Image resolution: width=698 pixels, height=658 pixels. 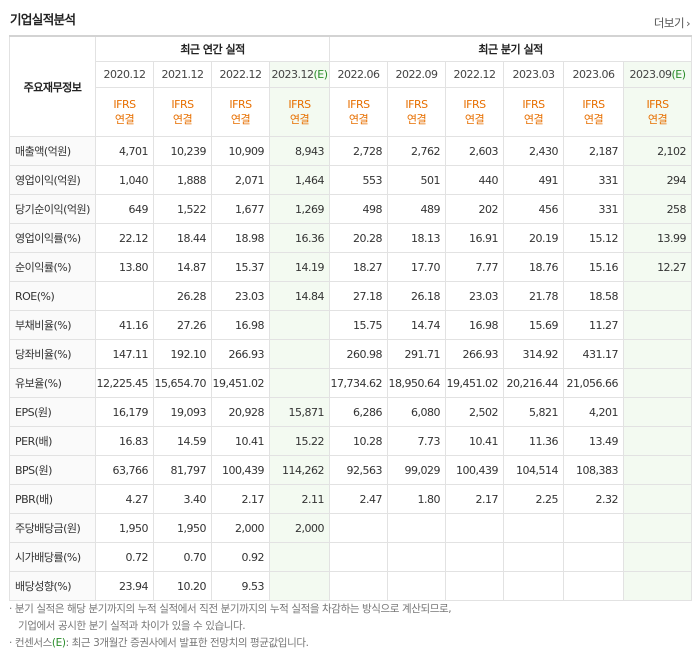 What do you see at coordinates (534, 151) in the screenshot?
I see `value-cell: 2,430` at bounding box center [534, 151].